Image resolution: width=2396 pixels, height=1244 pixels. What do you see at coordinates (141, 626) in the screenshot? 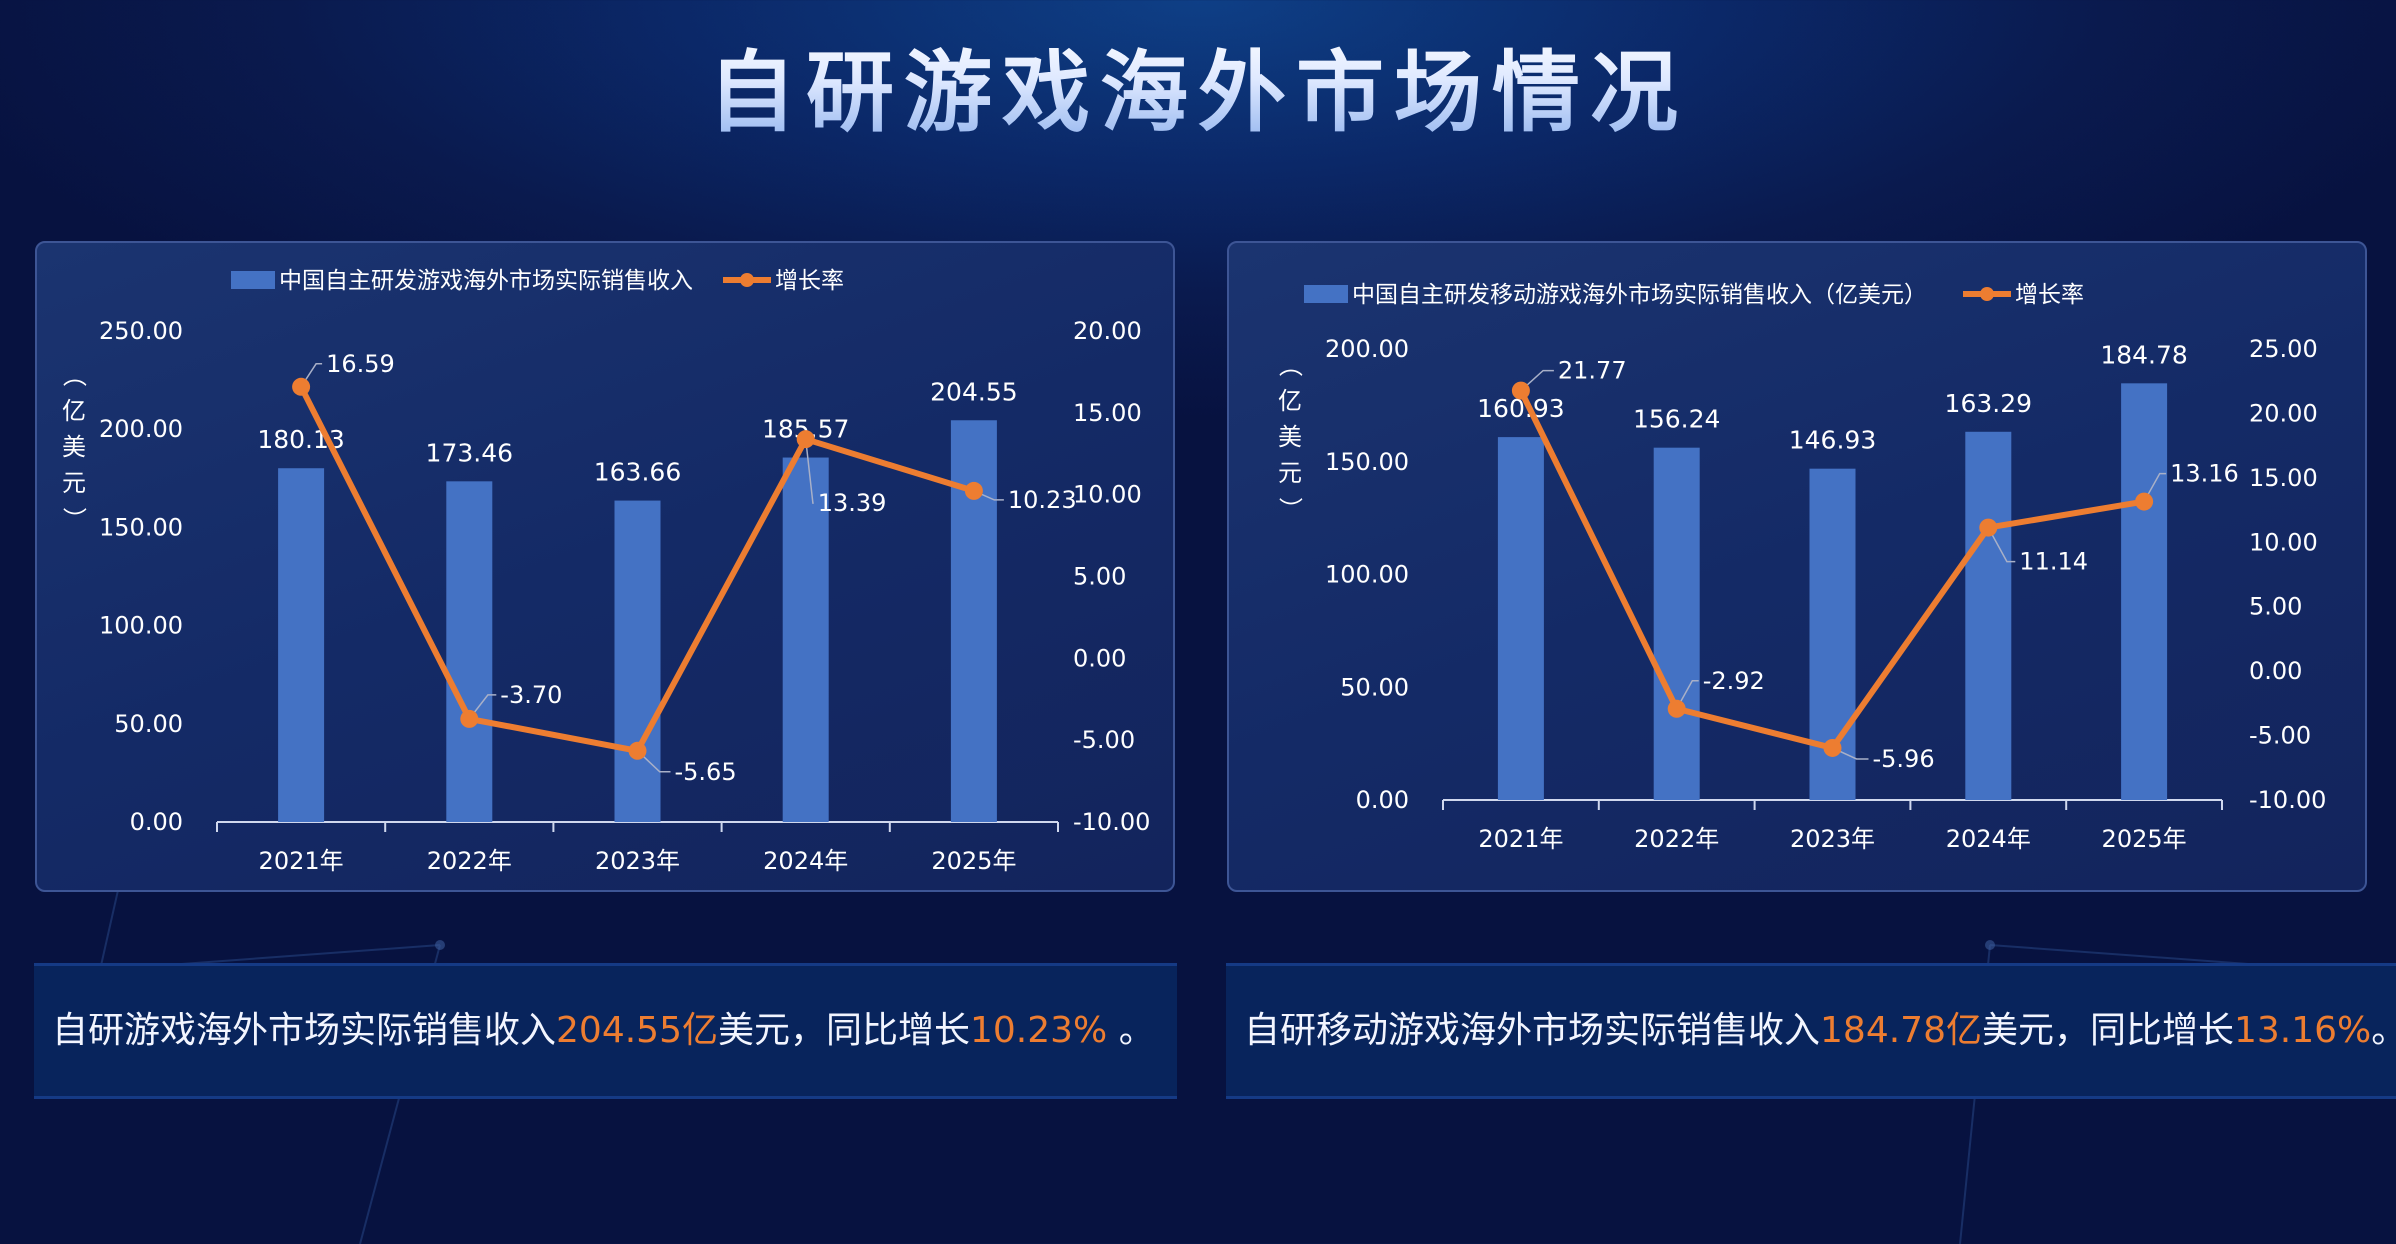
I see `y-tick-label: 100.00` at bounding box center [141, 626].